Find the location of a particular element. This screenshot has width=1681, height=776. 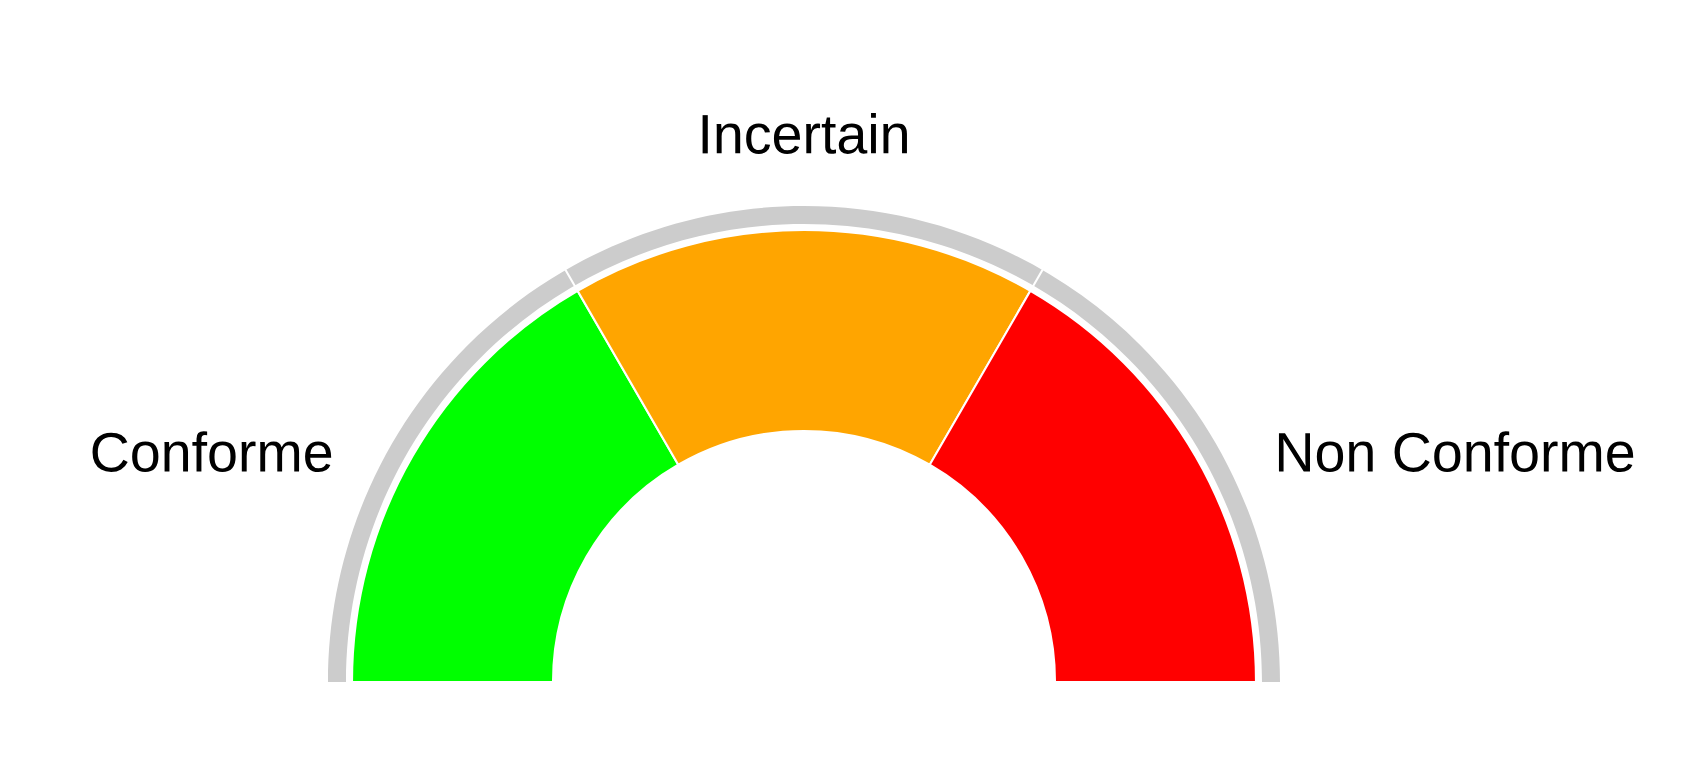

slice-label: Incertain is located at coordinates (804, 133).